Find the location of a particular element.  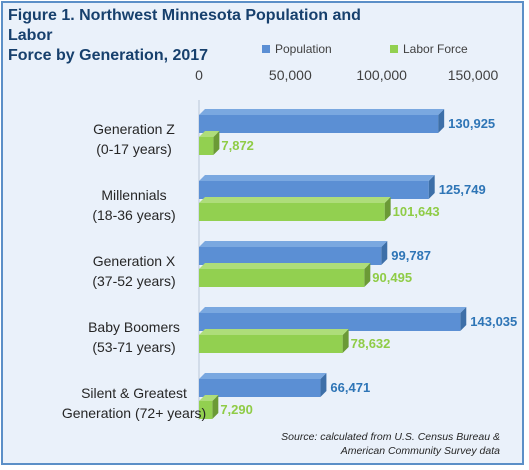

legend-item-labor-force: Labor Force is located at coordinates (429, 49).